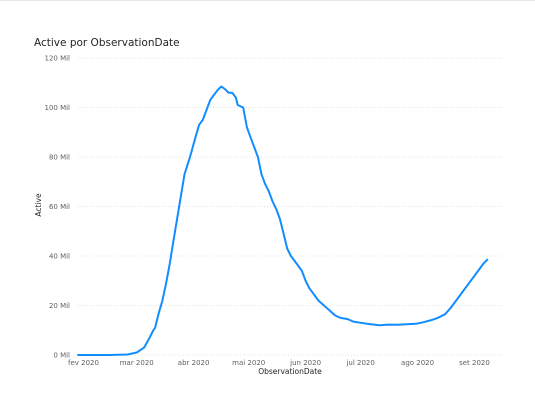 This screenshot has height=400, width=535. Describe the element at coordinates (38, 205) in the screenshot. I see `y-axis-title: Active` at that location.